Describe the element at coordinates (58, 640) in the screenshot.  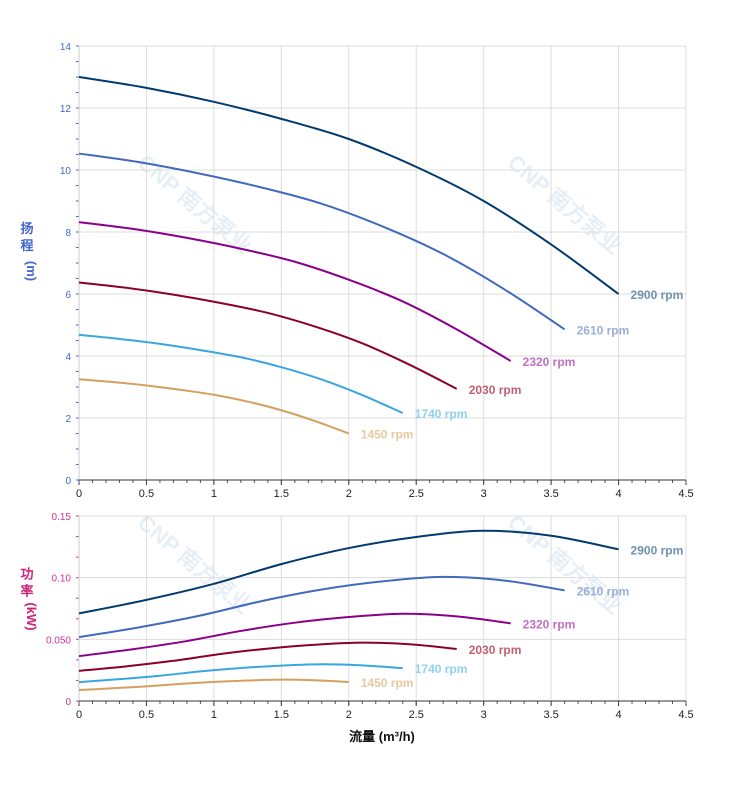
I see `y-tick-label: 0.050` at that location.